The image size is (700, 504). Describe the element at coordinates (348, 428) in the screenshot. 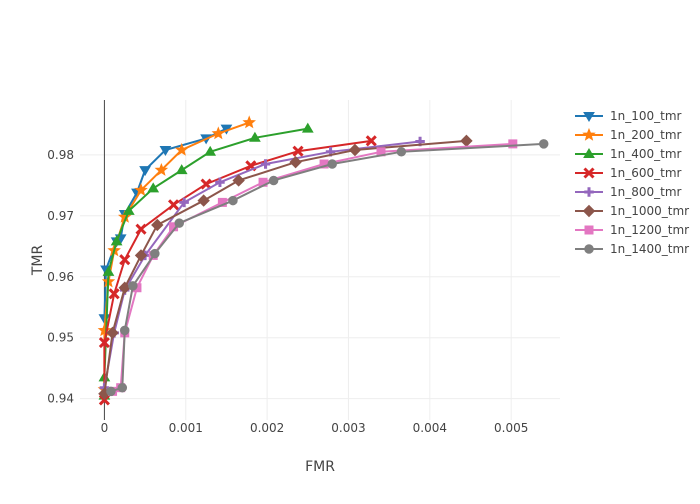

I see `x-tick-label: 0.003` at that location.